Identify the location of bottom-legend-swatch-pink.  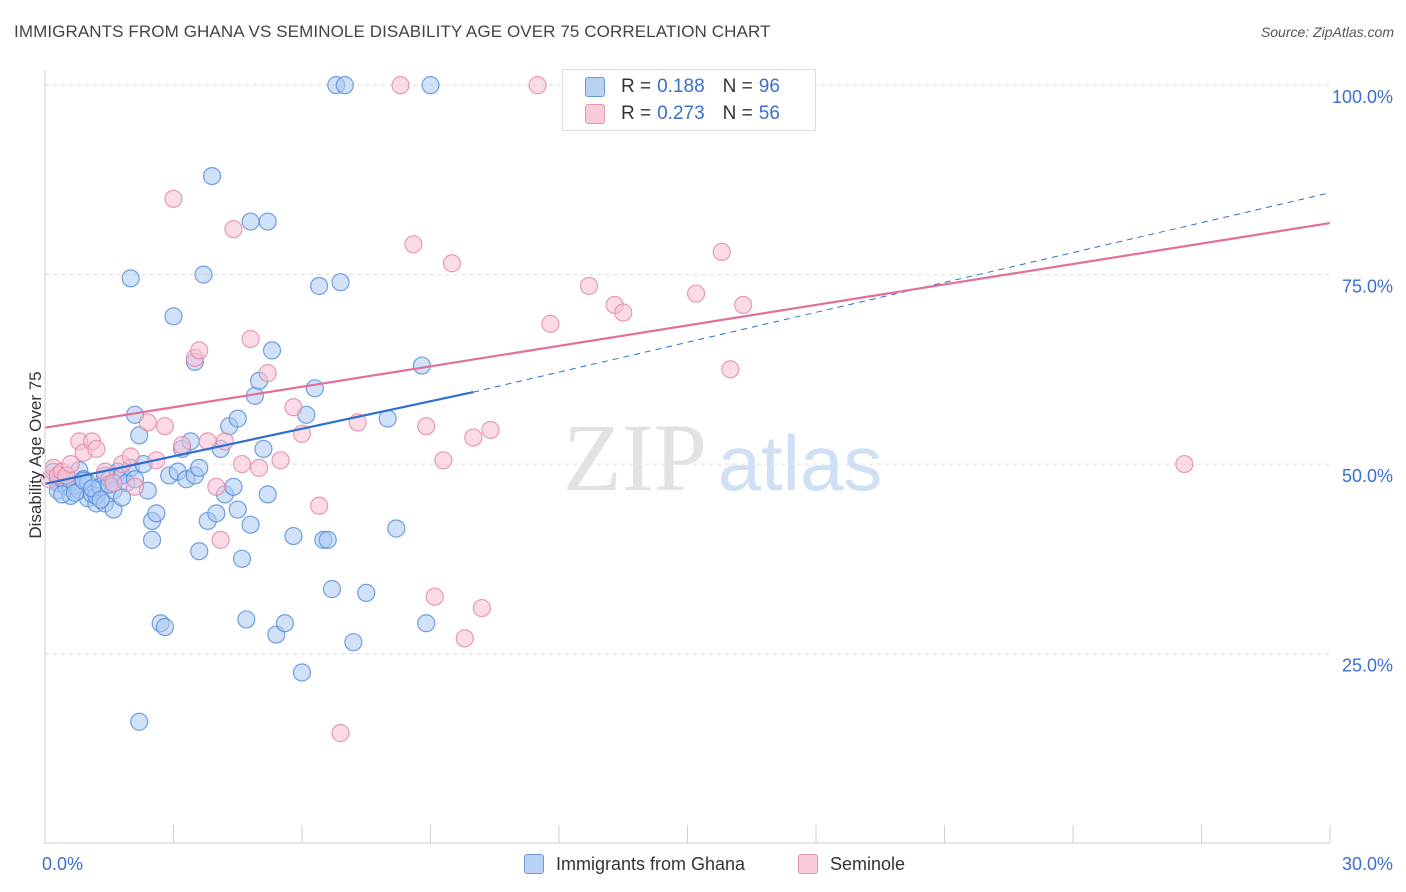
(808, 864).